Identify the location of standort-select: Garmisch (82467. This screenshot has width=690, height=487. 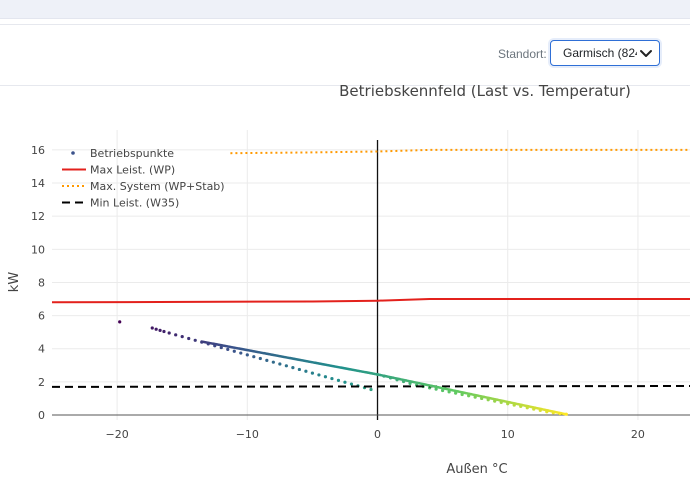
(605, 53).